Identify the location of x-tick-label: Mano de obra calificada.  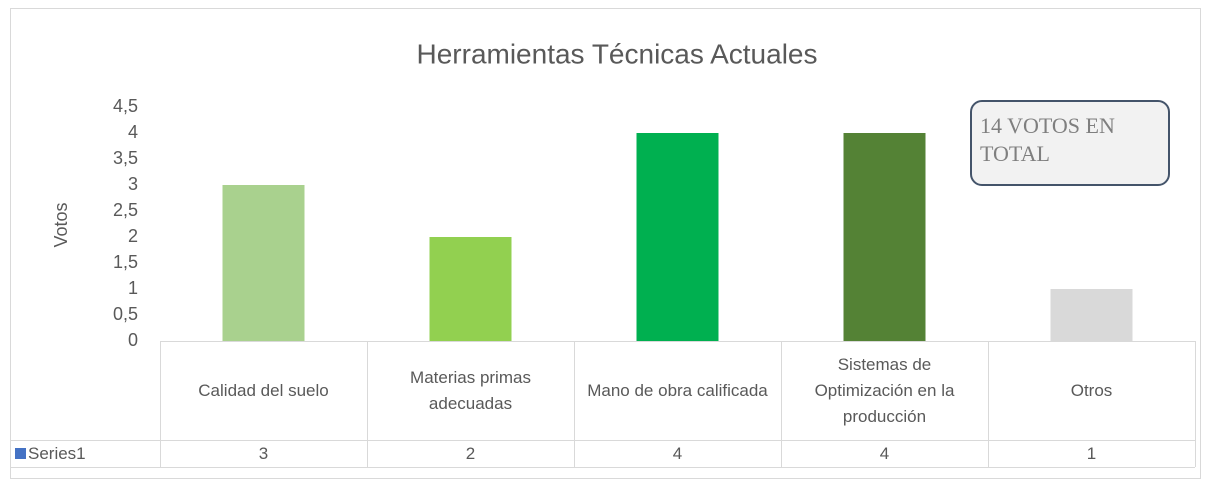
(677, 390).